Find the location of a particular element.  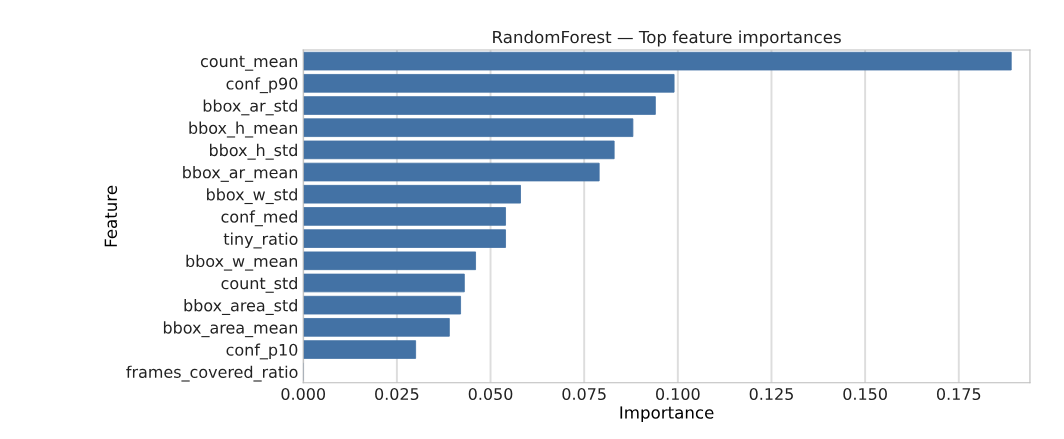

y-tick-label: bbox_ar_std is located at coordinates (250, 107).